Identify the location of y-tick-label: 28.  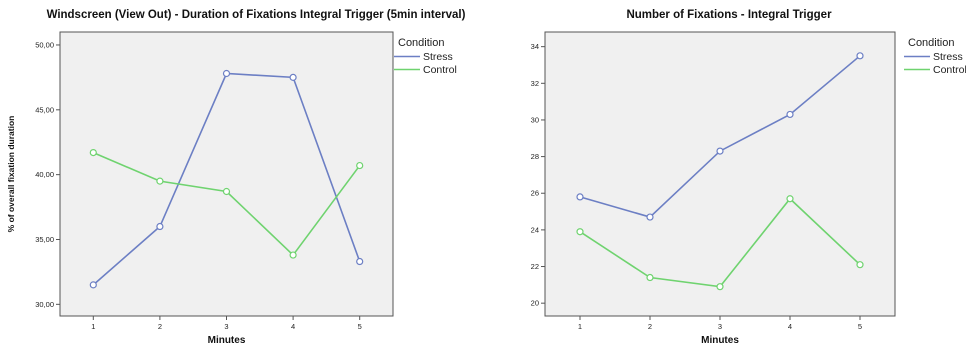
(535, 156).